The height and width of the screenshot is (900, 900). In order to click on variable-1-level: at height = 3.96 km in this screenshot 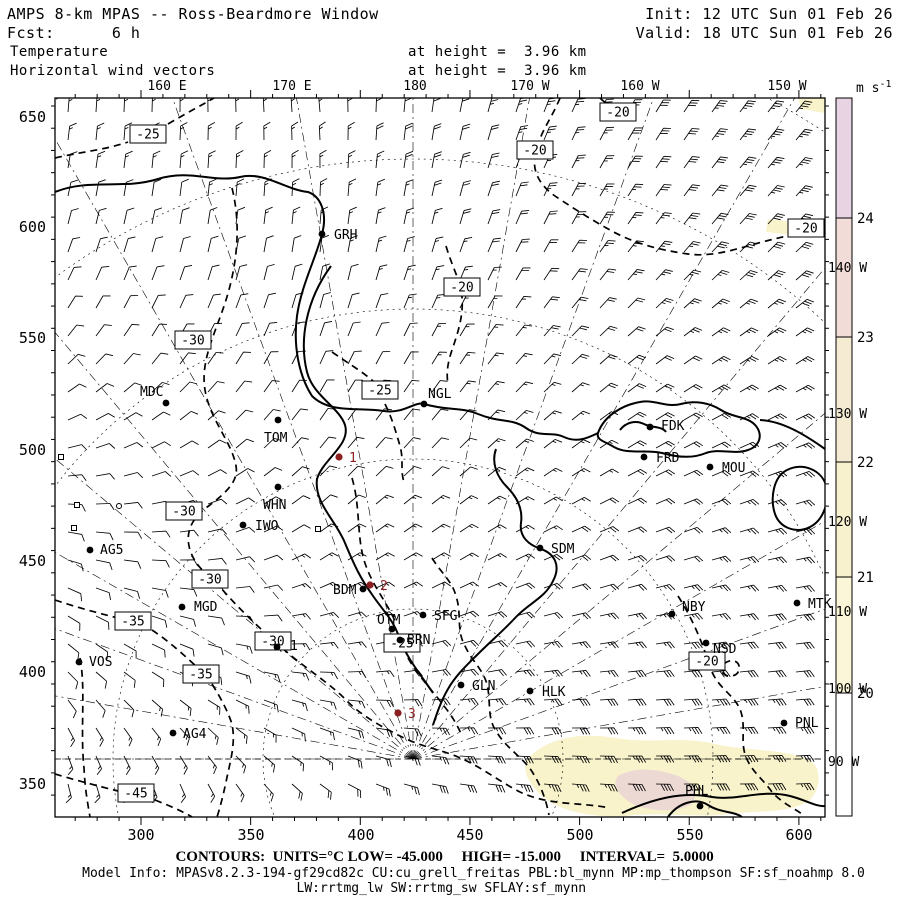, I will do `click(497, 52)`.